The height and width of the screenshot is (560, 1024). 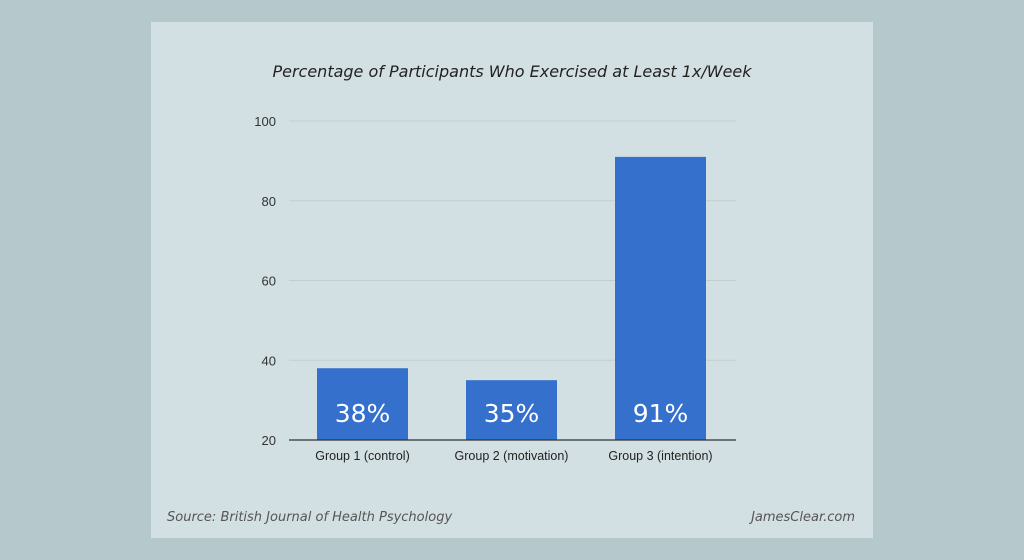 What do you see at coordinates (362, 456) in the screenshot?
I see `x-tick-label: Group 1 (control)` at bounding box center [362, 456].